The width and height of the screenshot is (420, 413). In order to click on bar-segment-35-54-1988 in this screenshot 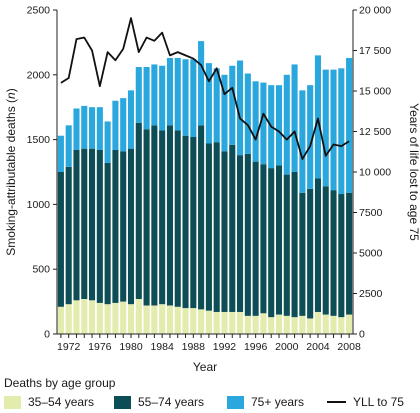, I will do `click(193, 321)`.